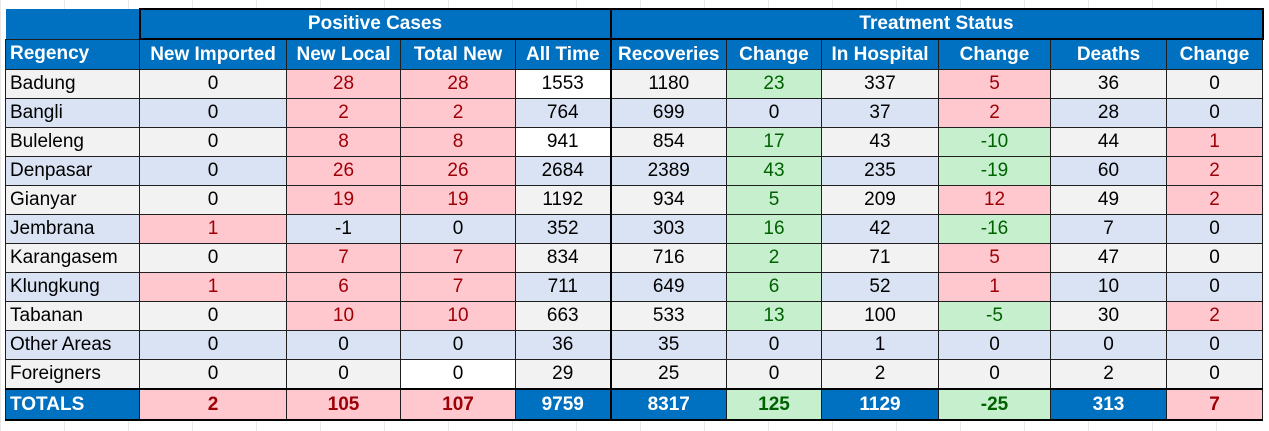 The height and width of the screenshot is (431, 1269). Describe the element at coordinates (880, 200) in the screenshot. I see `in-hospital-cell: 209` at that location.